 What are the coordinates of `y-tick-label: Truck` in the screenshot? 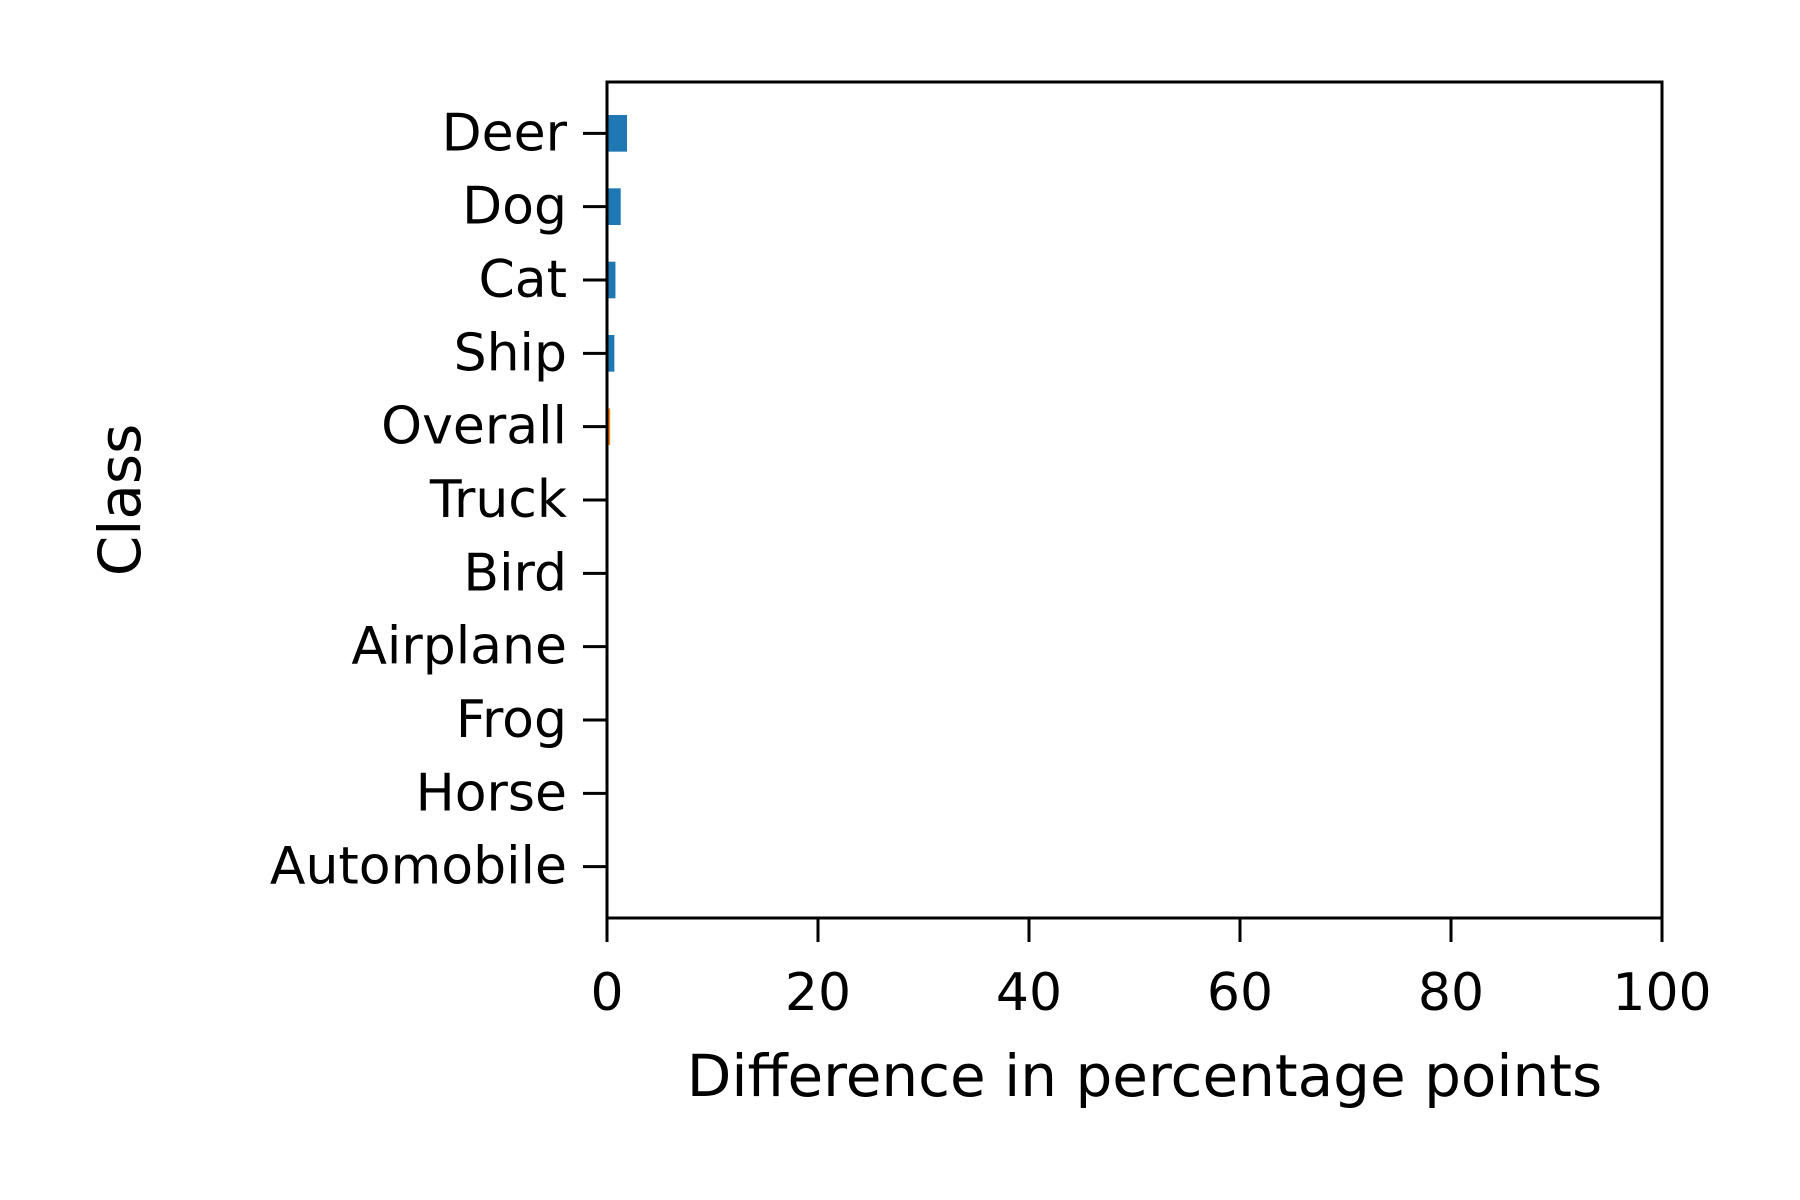 It's located at (498, 500).